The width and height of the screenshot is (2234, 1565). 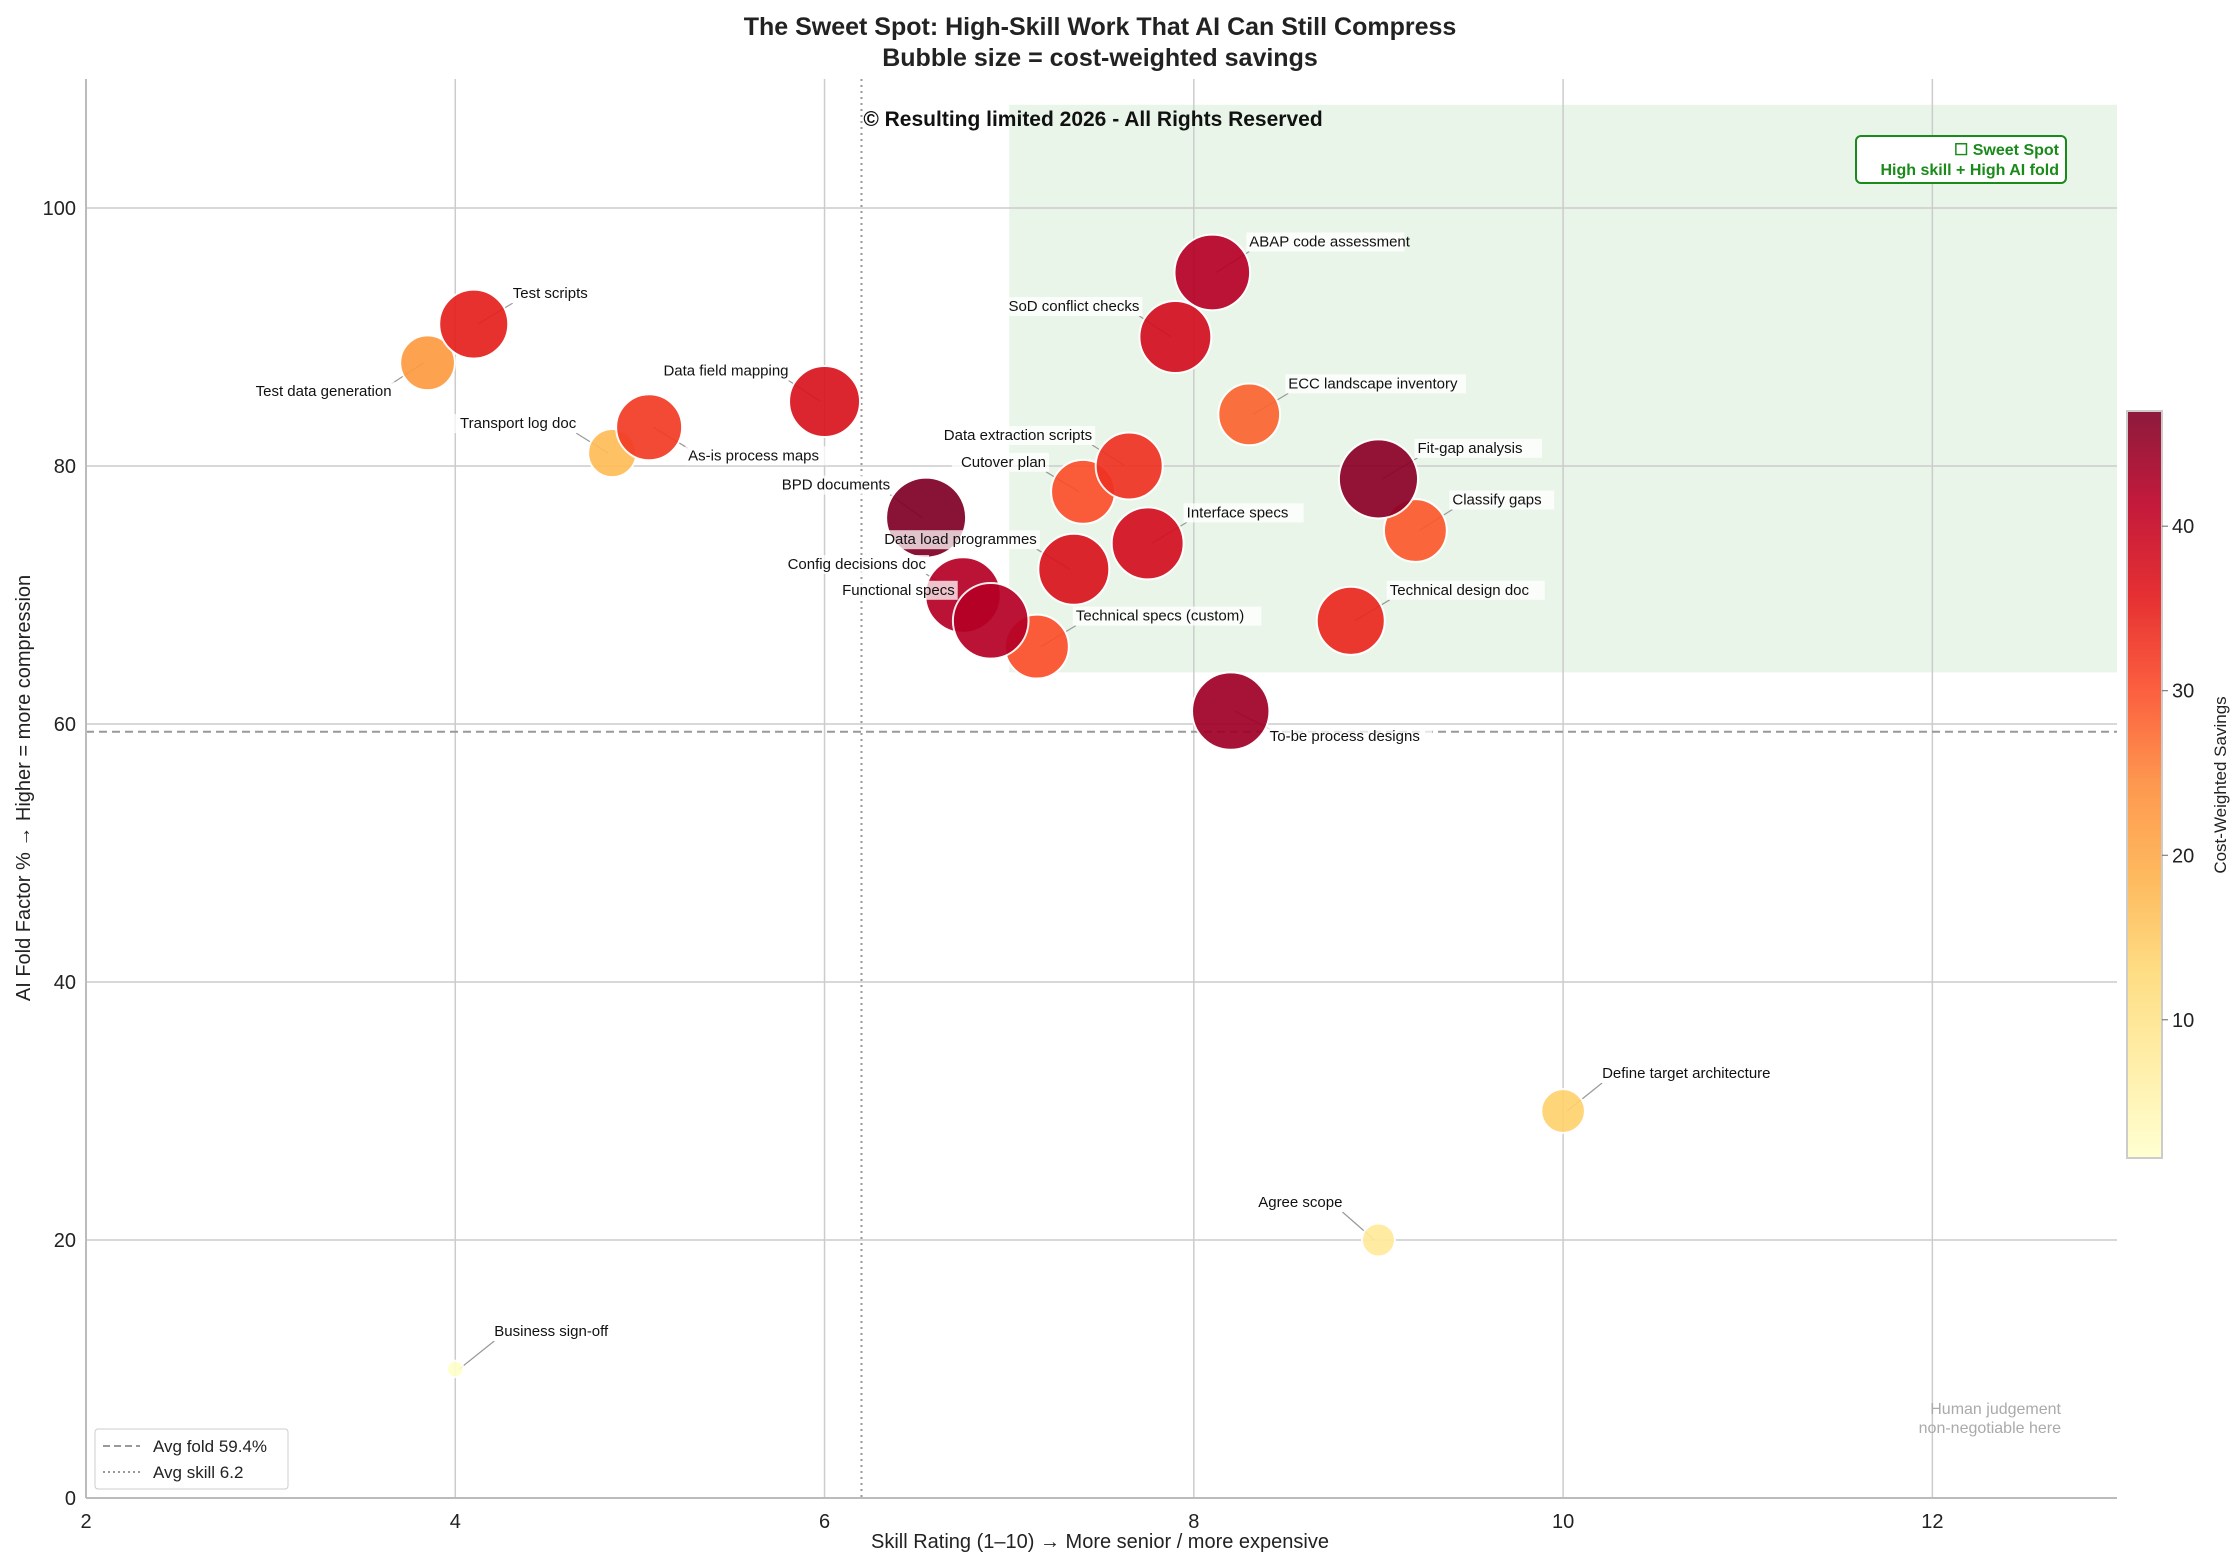 What do you see at coordinates (191, 1459) in the screenshot?
I see `legend: Avg fold 59.4% Avg skill 6.2` at bounding box center [191, 1459].